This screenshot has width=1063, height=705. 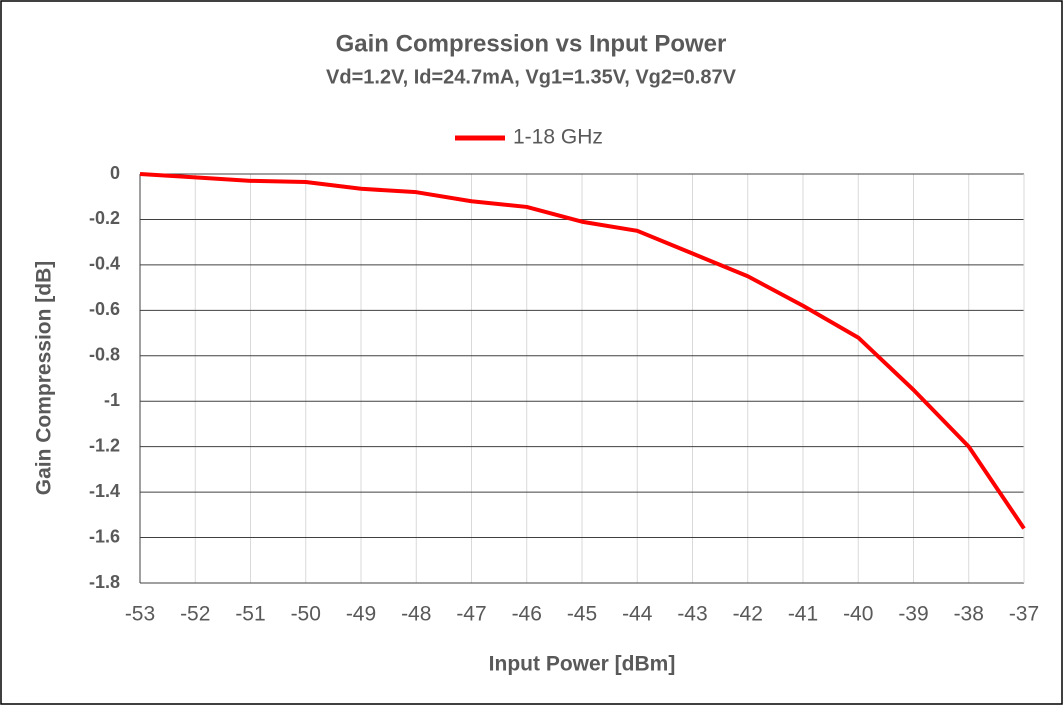 I want to click on x-tick-label: -47, so click(x=471, y=614).